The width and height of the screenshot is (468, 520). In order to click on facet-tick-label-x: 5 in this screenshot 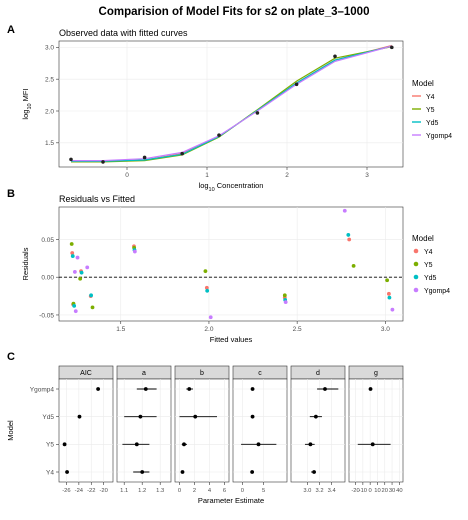, I will do `click(263, 491)`.